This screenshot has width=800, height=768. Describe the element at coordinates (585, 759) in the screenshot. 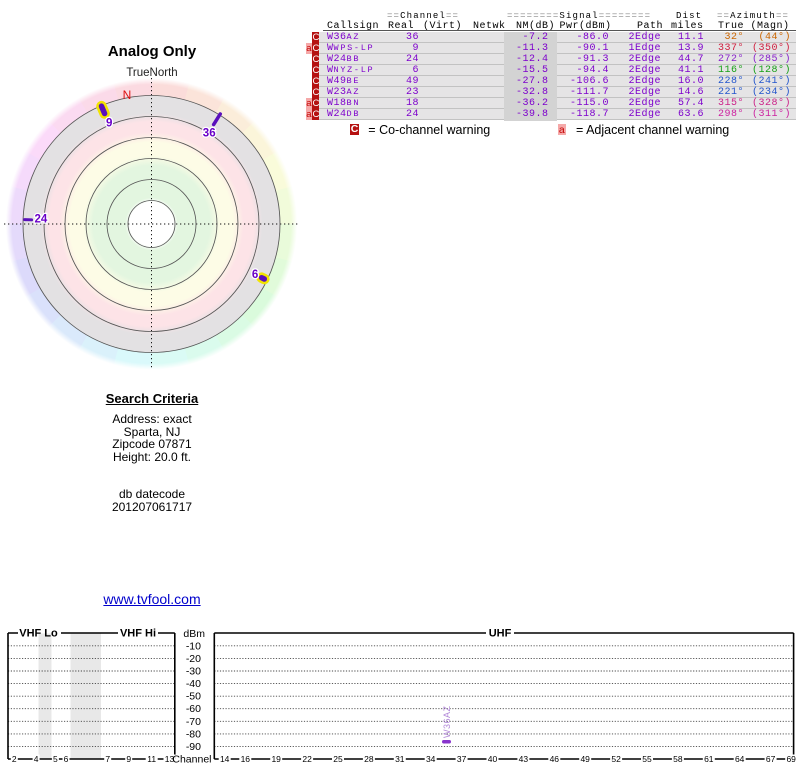

I see `svg-text: 49` at that location.